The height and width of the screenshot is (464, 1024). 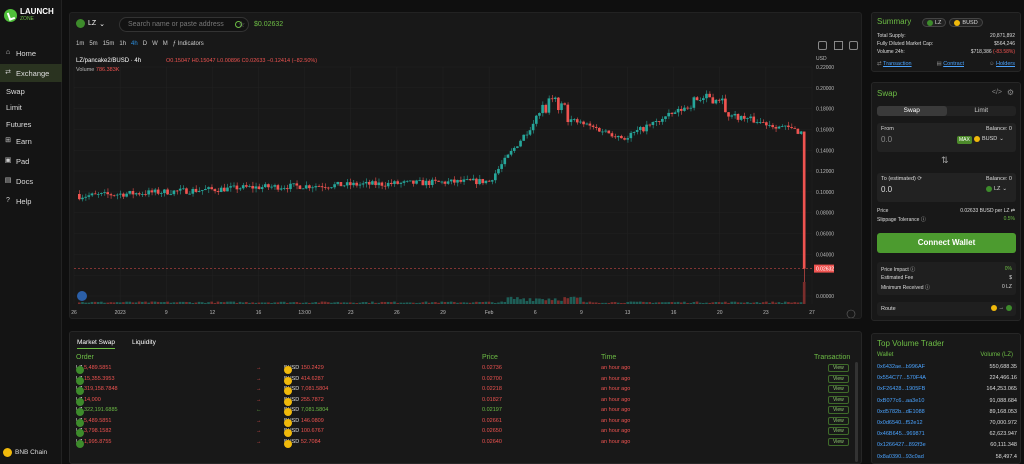 I want to click on wallet-address-link: 0x1266427...892f3e, so click(x=901, y=445).